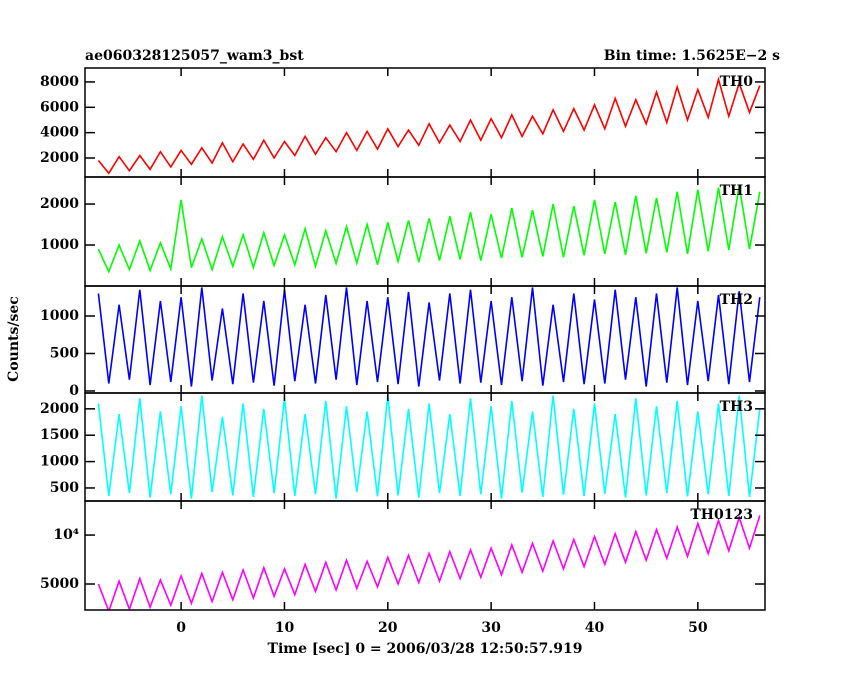  What do you see at coordinates (491, 628) in the screenshot?
I see `x-tick-label: 30` at bounding box center [491, 628].